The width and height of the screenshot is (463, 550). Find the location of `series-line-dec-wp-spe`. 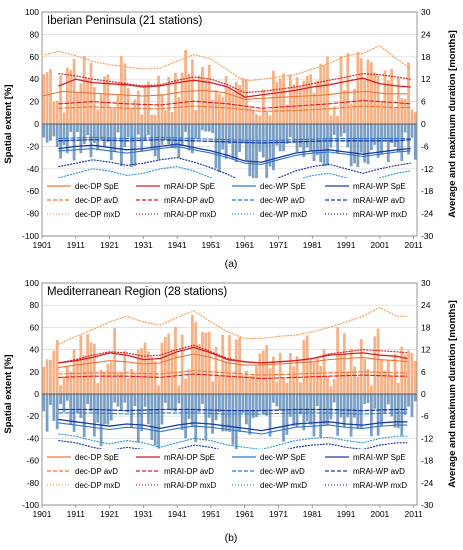

series-line-dec-wp-spe is located at coordinates (233, 428).